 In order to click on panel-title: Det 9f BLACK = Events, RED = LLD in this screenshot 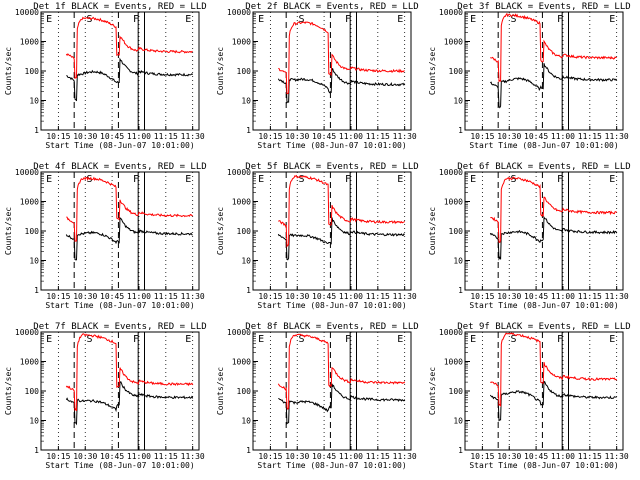, I will do `click(543, 327)`.